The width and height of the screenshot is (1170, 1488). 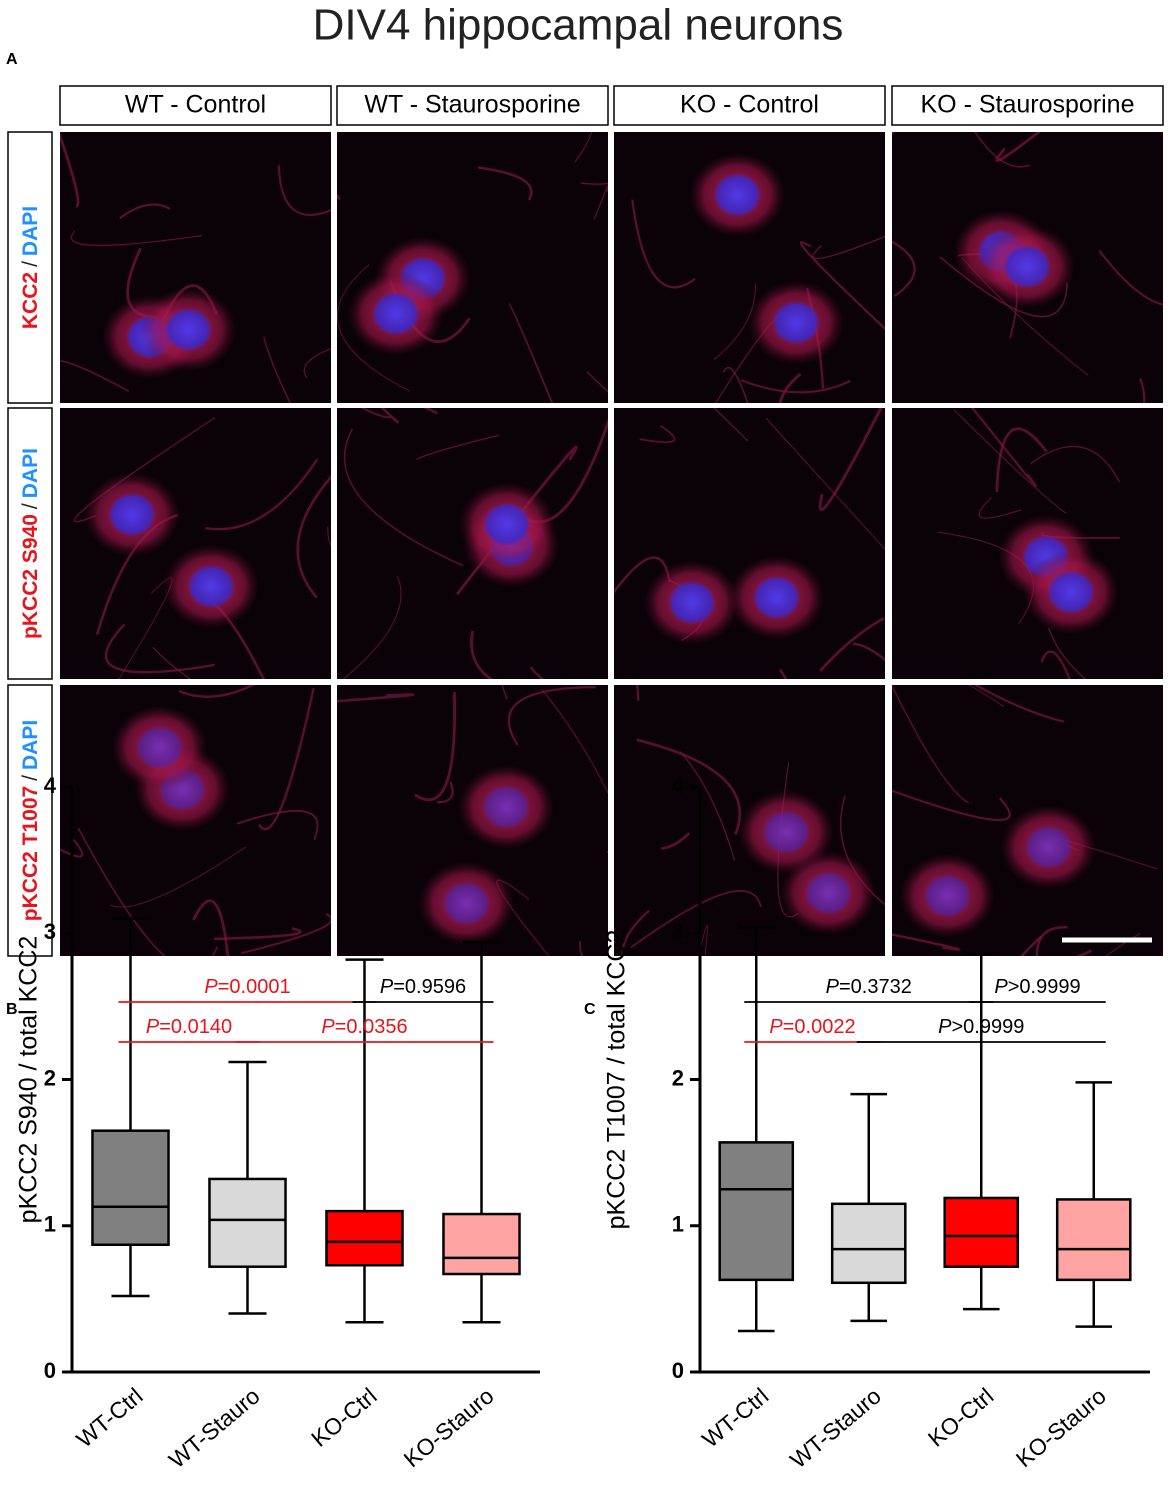 I want to click on comparison-label: P=0.9596, so click(x=423, y=987).